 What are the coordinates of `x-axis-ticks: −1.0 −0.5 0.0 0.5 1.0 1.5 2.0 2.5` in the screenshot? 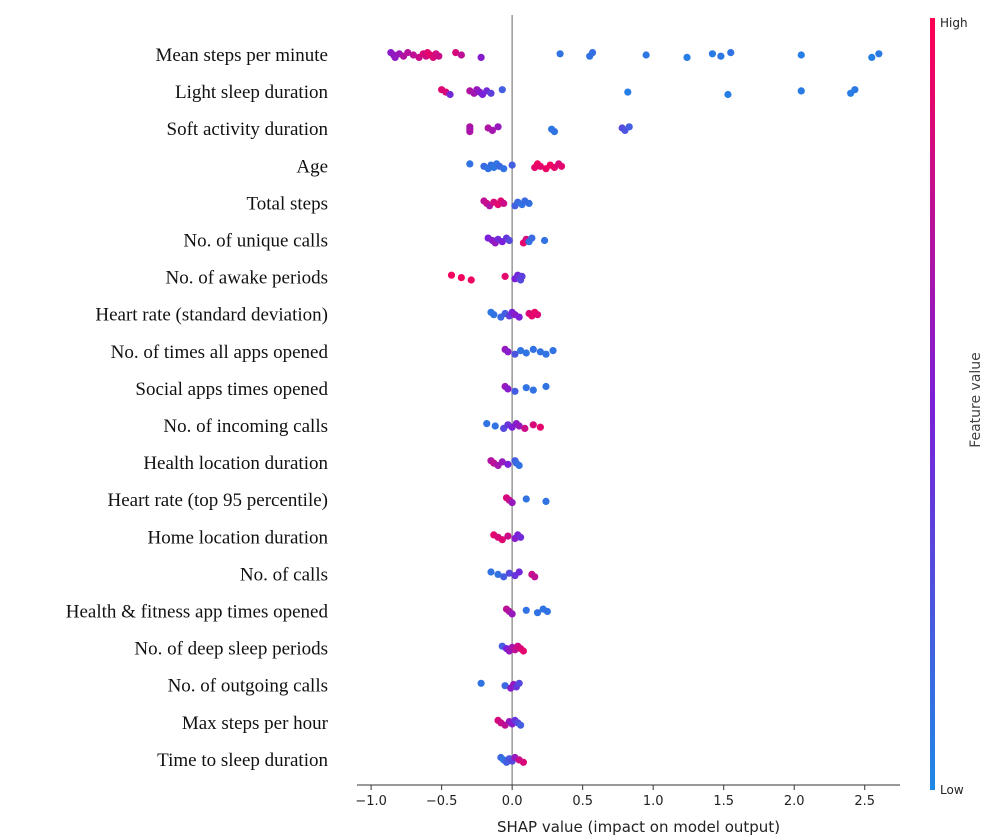 It's located at (615, 797).